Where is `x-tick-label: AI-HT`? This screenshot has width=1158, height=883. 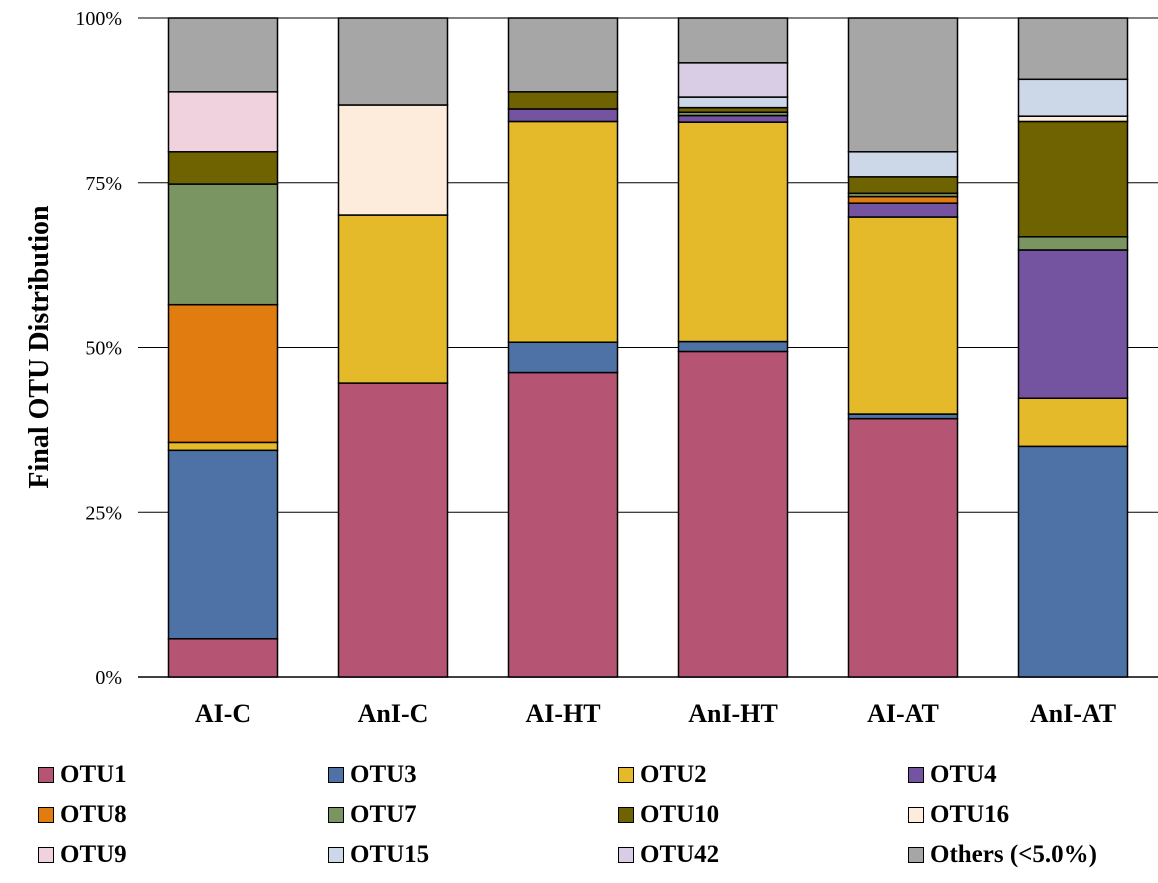 x-tick-label: AI-HT is located at coordinates (562, 713).